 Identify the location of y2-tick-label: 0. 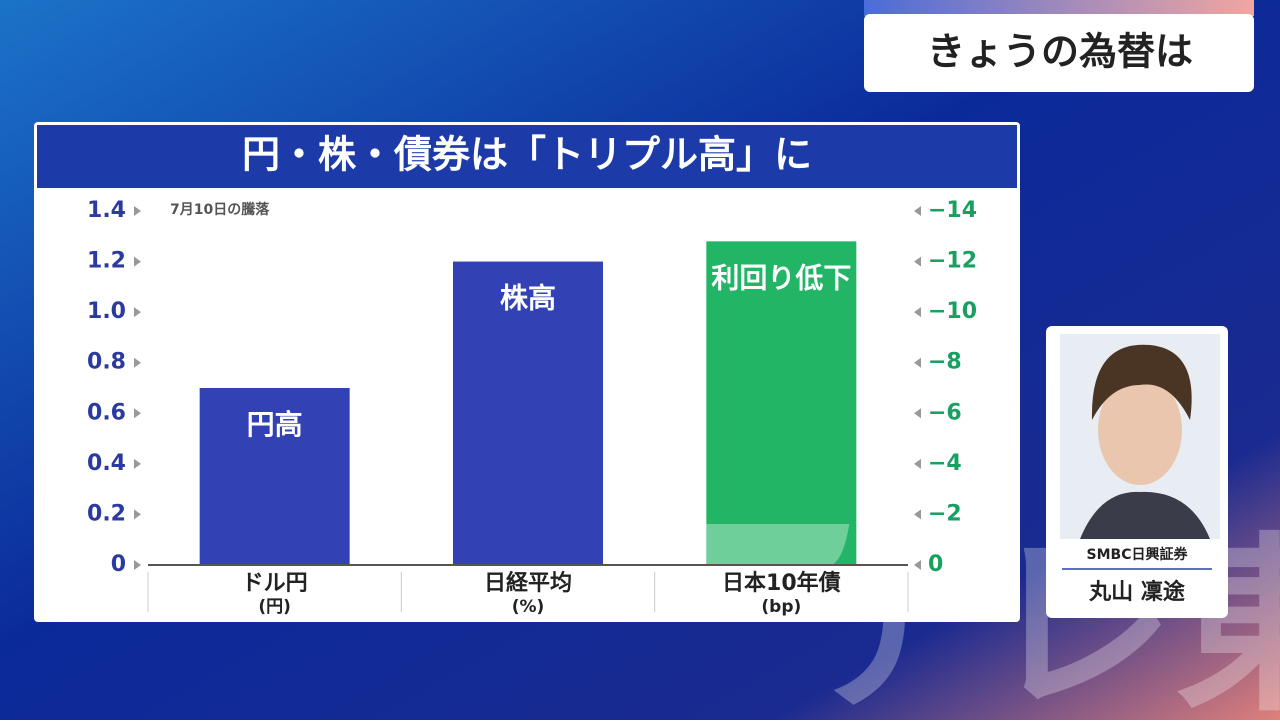
(935, 564).